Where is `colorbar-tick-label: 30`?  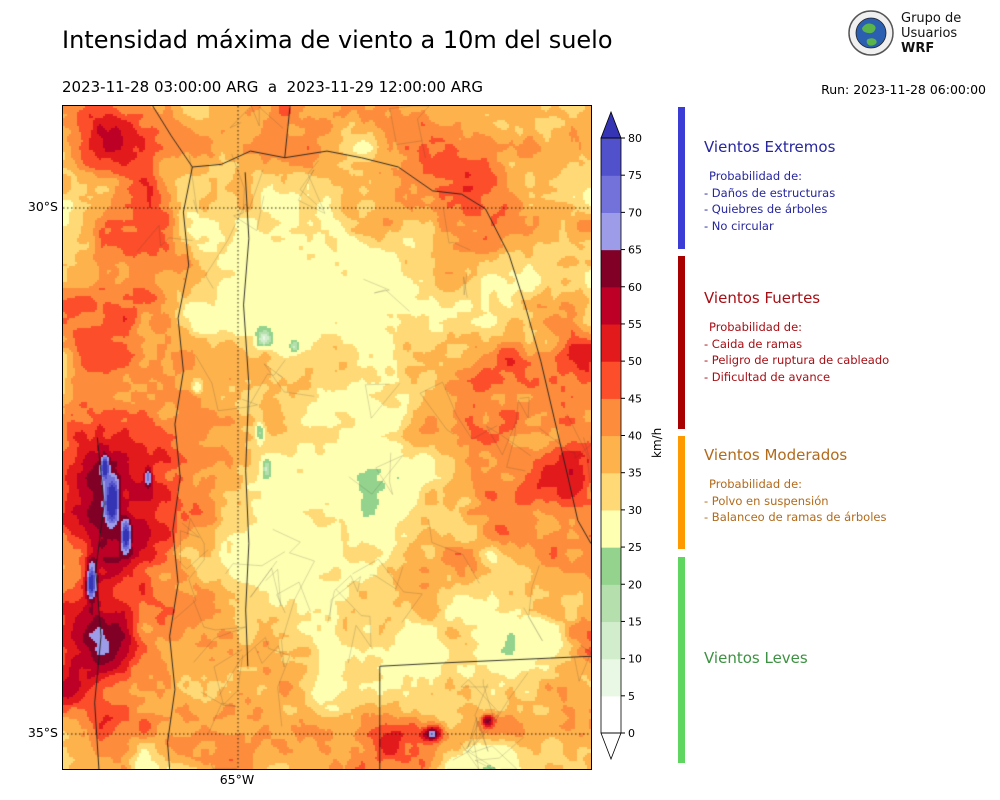
colorbar-tick-label: 30 is located at coordinates (635, 510).